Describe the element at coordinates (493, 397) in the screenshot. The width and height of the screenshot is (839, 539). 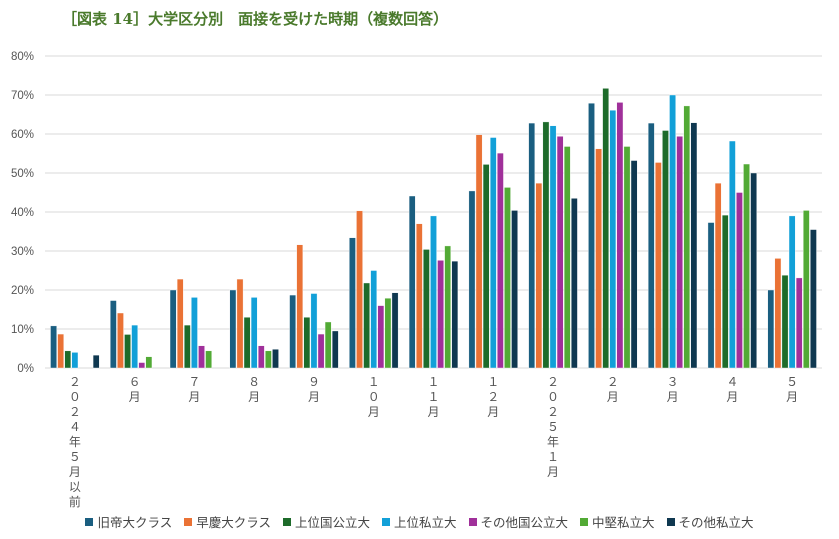
I see `x-tick-label: １２月` at that location.